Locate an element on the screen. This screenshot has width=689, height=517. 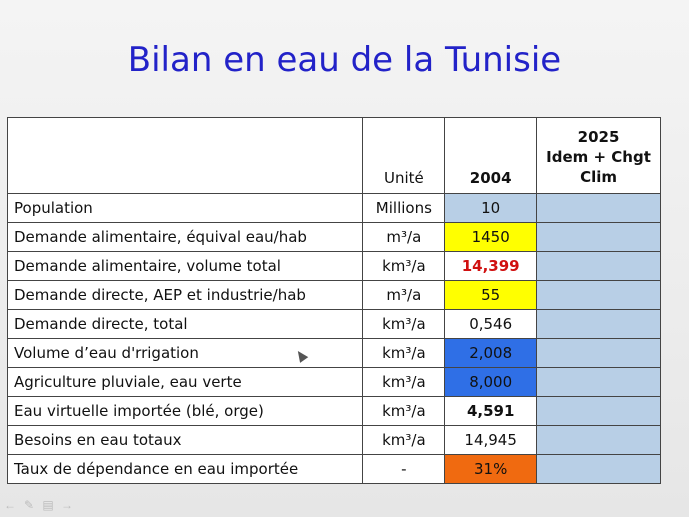
row-label: Besoins en eau totaux is located at coordinates (185, 440).